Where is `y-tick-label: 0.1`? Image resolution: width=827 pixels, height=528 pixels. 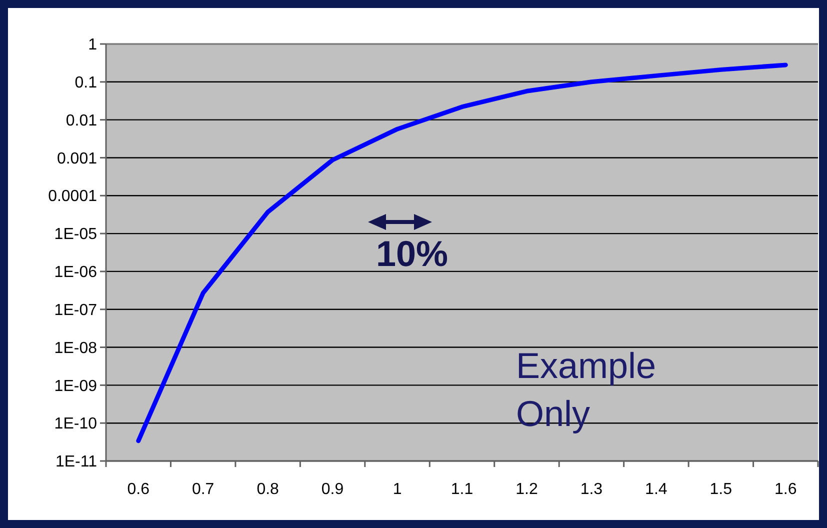
y-tick-label: 0.1 is located at coordinates (86, 83).